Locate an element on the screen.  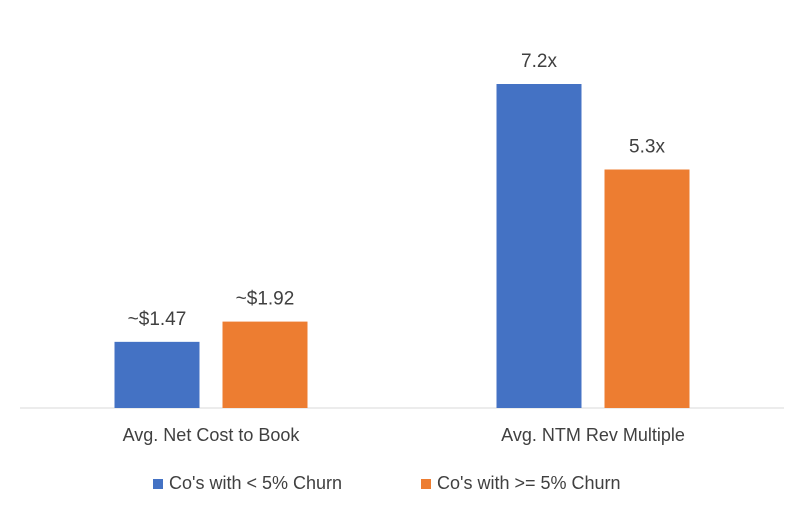
data-label: 7.2x is located at coordinates (539, 61).